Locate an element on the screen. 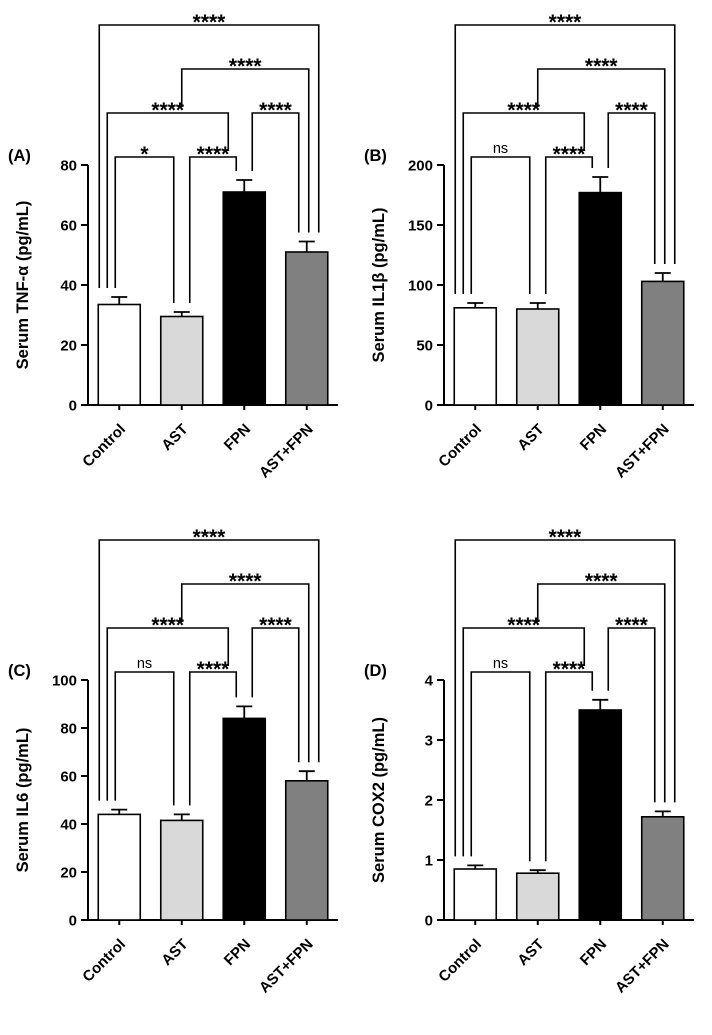  axes: 0 20 40 60 80 Serum TNF-α (pg/mL) (A) is located at coordinates (173, 281).